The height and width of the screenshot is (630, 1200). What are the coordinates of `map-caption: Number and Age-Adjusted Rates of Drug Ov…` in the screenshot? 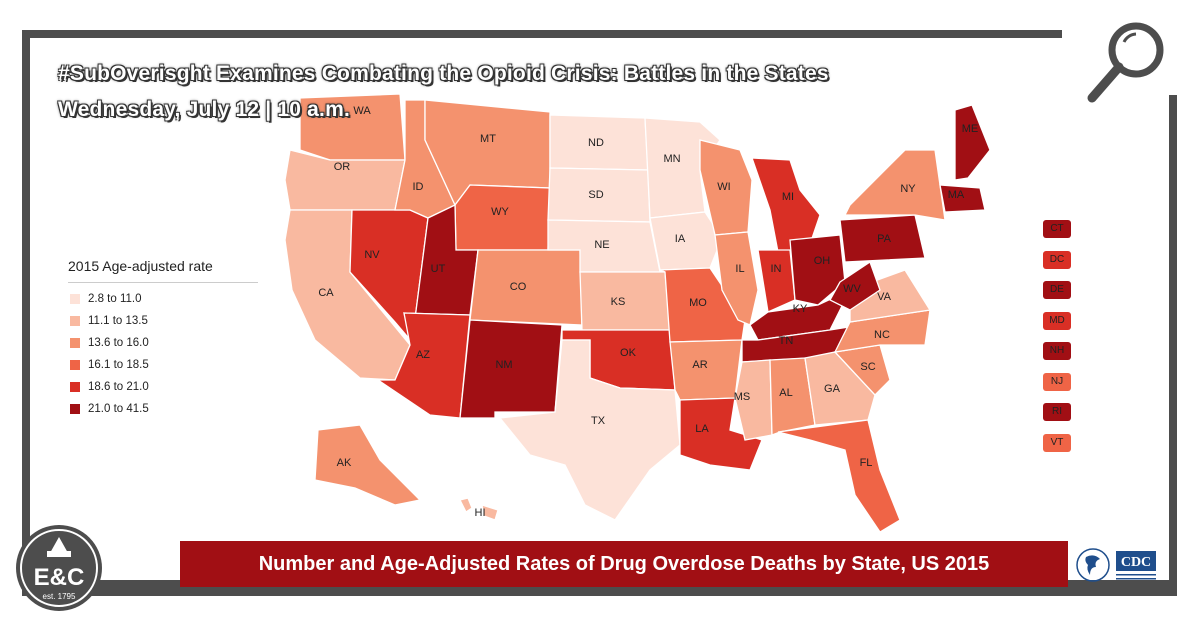 It's located at (624, 564).